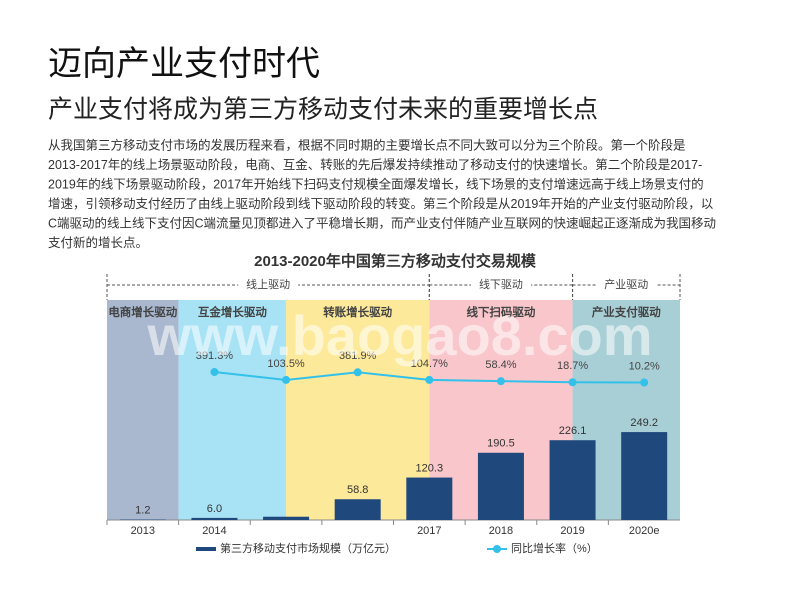  I want to click on bar-value-label: 120.3, so click(430, 468).